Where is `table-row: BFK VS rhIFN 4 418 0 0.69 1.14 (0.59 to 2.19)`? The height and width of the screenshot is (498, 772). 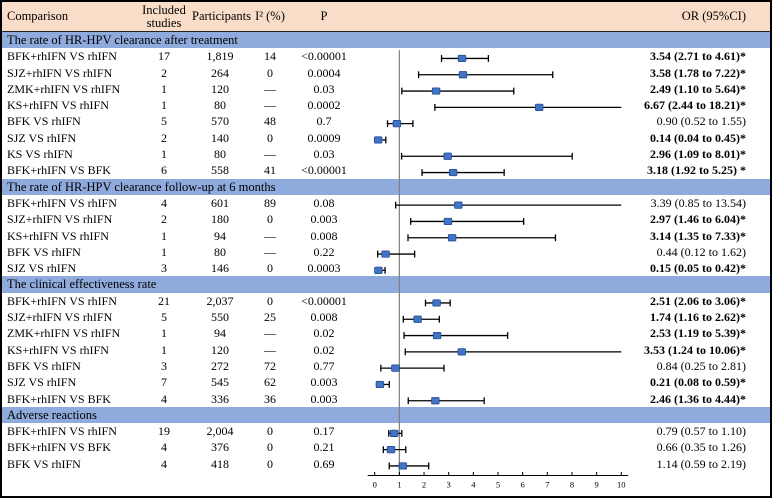 table-row: BFK VS rhIFN 4 418 0 0.69 1.14 (0.59 to 2.19) is located at coordinates (386, 464).